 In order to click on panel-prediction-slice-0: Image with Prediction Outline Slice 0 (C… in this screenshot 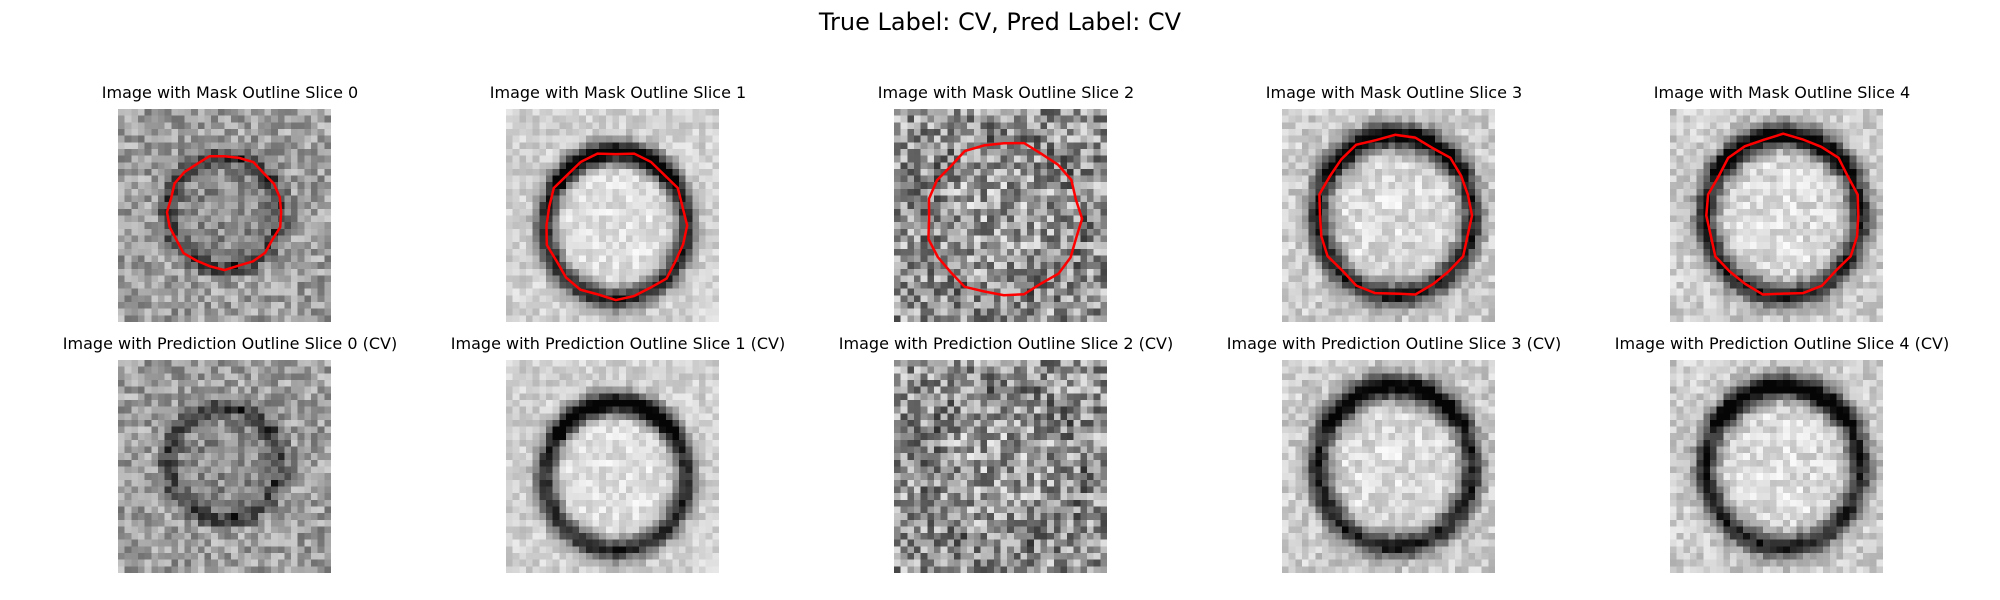, I will do `click(230, 453)`.